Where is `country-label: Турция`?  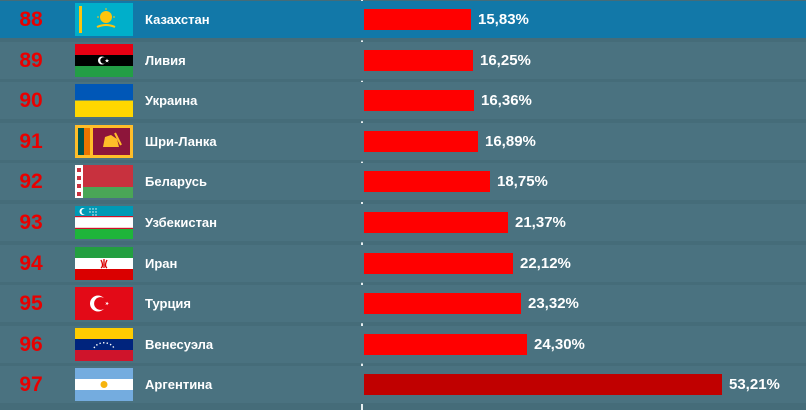 country-label: Турция is located at coordinates (168, 304).